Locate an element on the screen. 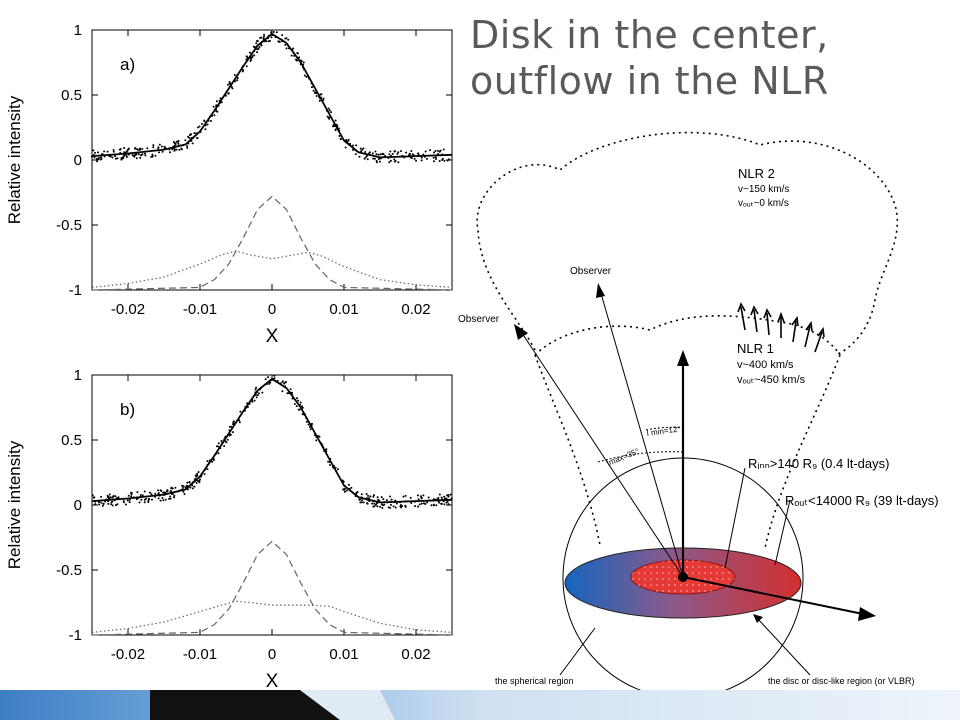  panel-label: a) is located at coordinates (127, 64).